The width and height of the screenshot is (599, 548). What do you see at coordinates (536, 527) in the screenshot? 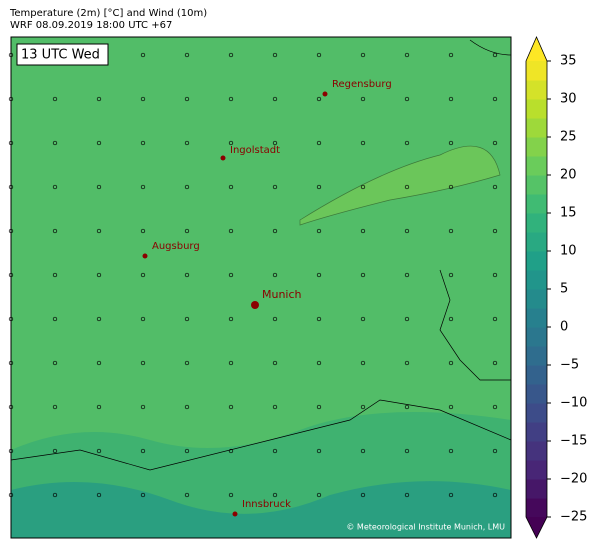
I see `colorbar-extend` at bounding box center [536, 527].